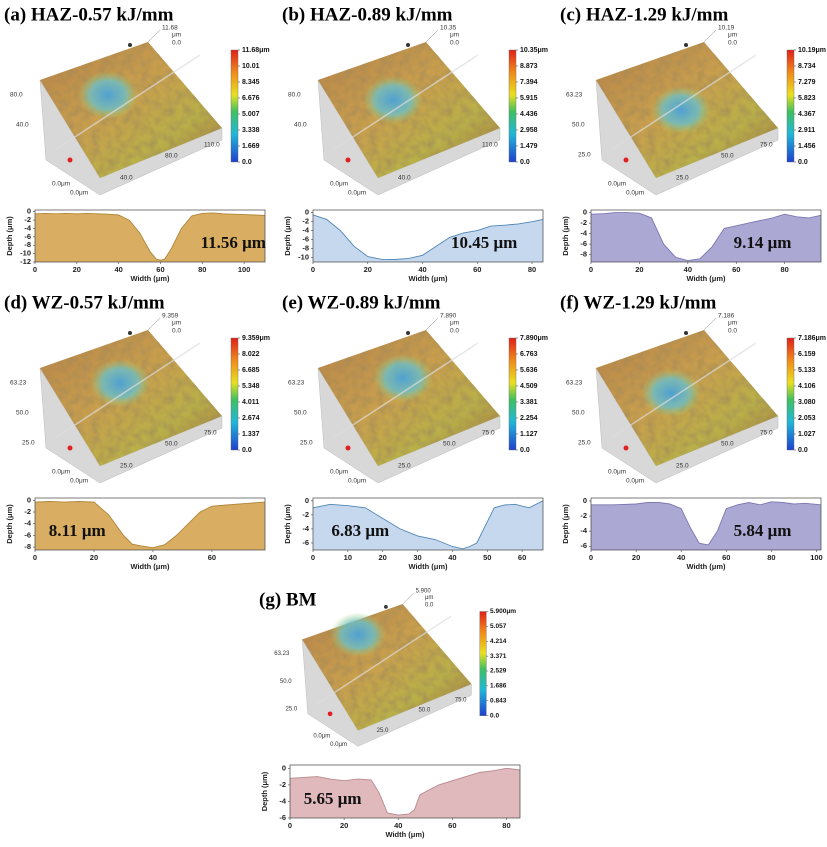 The width and height of the screenshot is (827, 847). Describe the element at coordinates (498, 641) in the screenshot. I see `colorbar-label: 4.214` at that location.